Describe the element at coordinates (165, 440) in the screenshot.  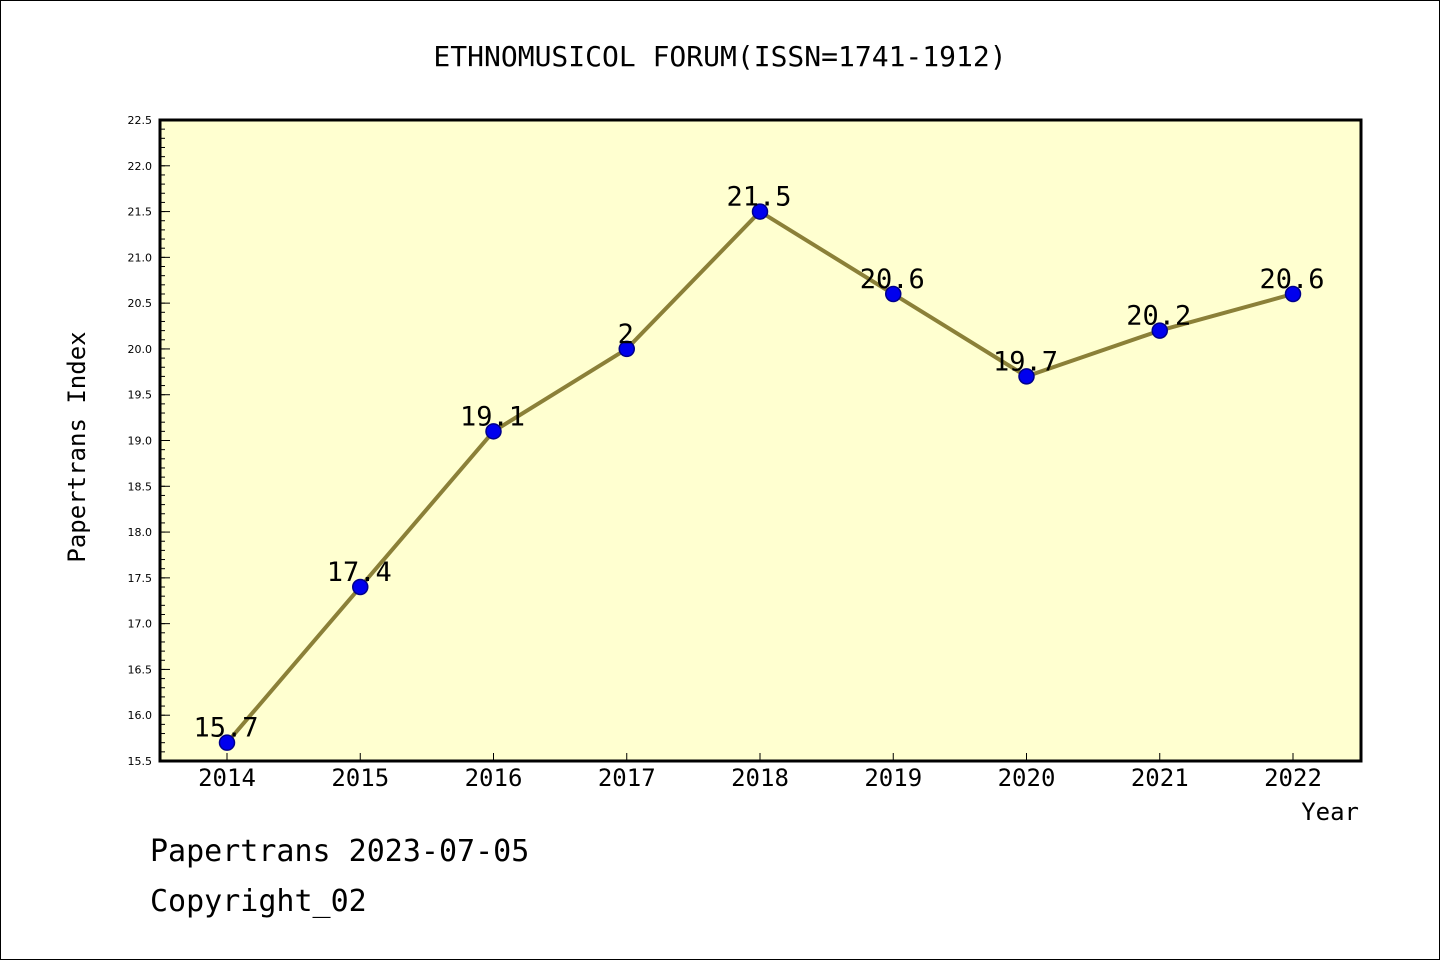
I see `y-major-ticks` at that location.